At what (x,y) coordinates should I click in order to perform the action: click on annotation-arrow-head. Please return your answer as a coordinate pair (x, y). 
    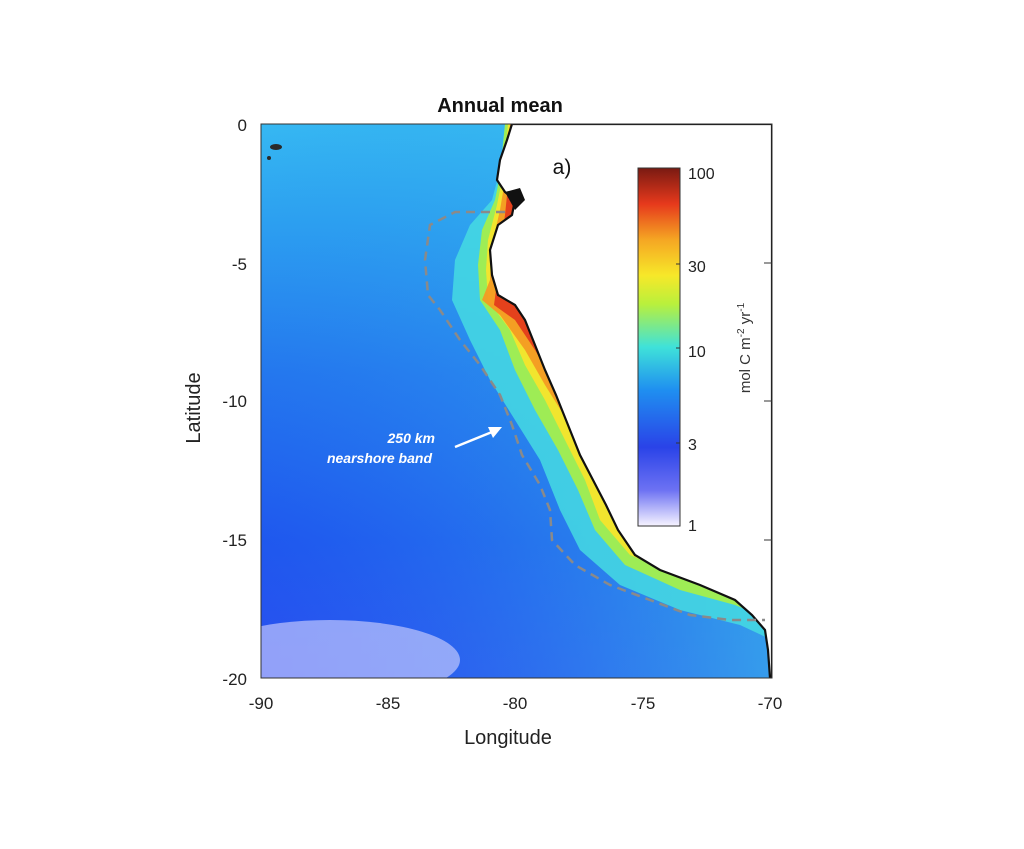
    Looking at the image, I should click on (495, 432).